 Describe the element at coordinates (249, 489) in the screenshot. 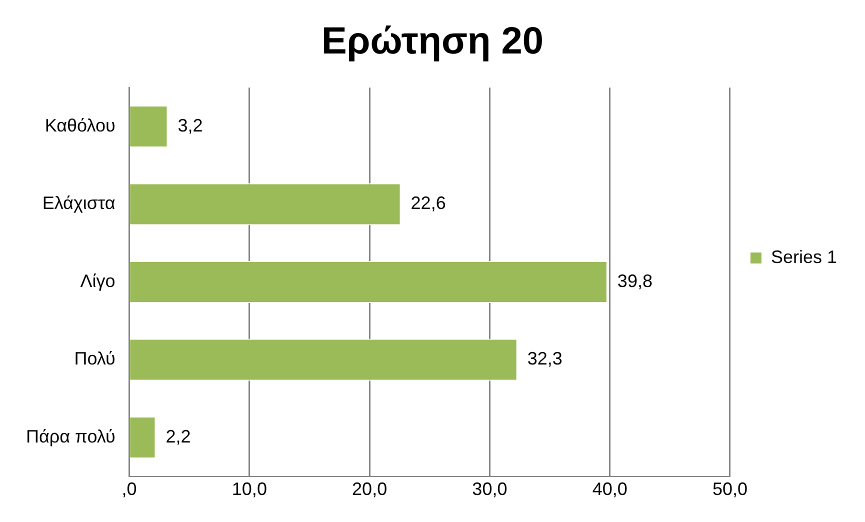

I see `x-tick-label: 10,0` at that location.